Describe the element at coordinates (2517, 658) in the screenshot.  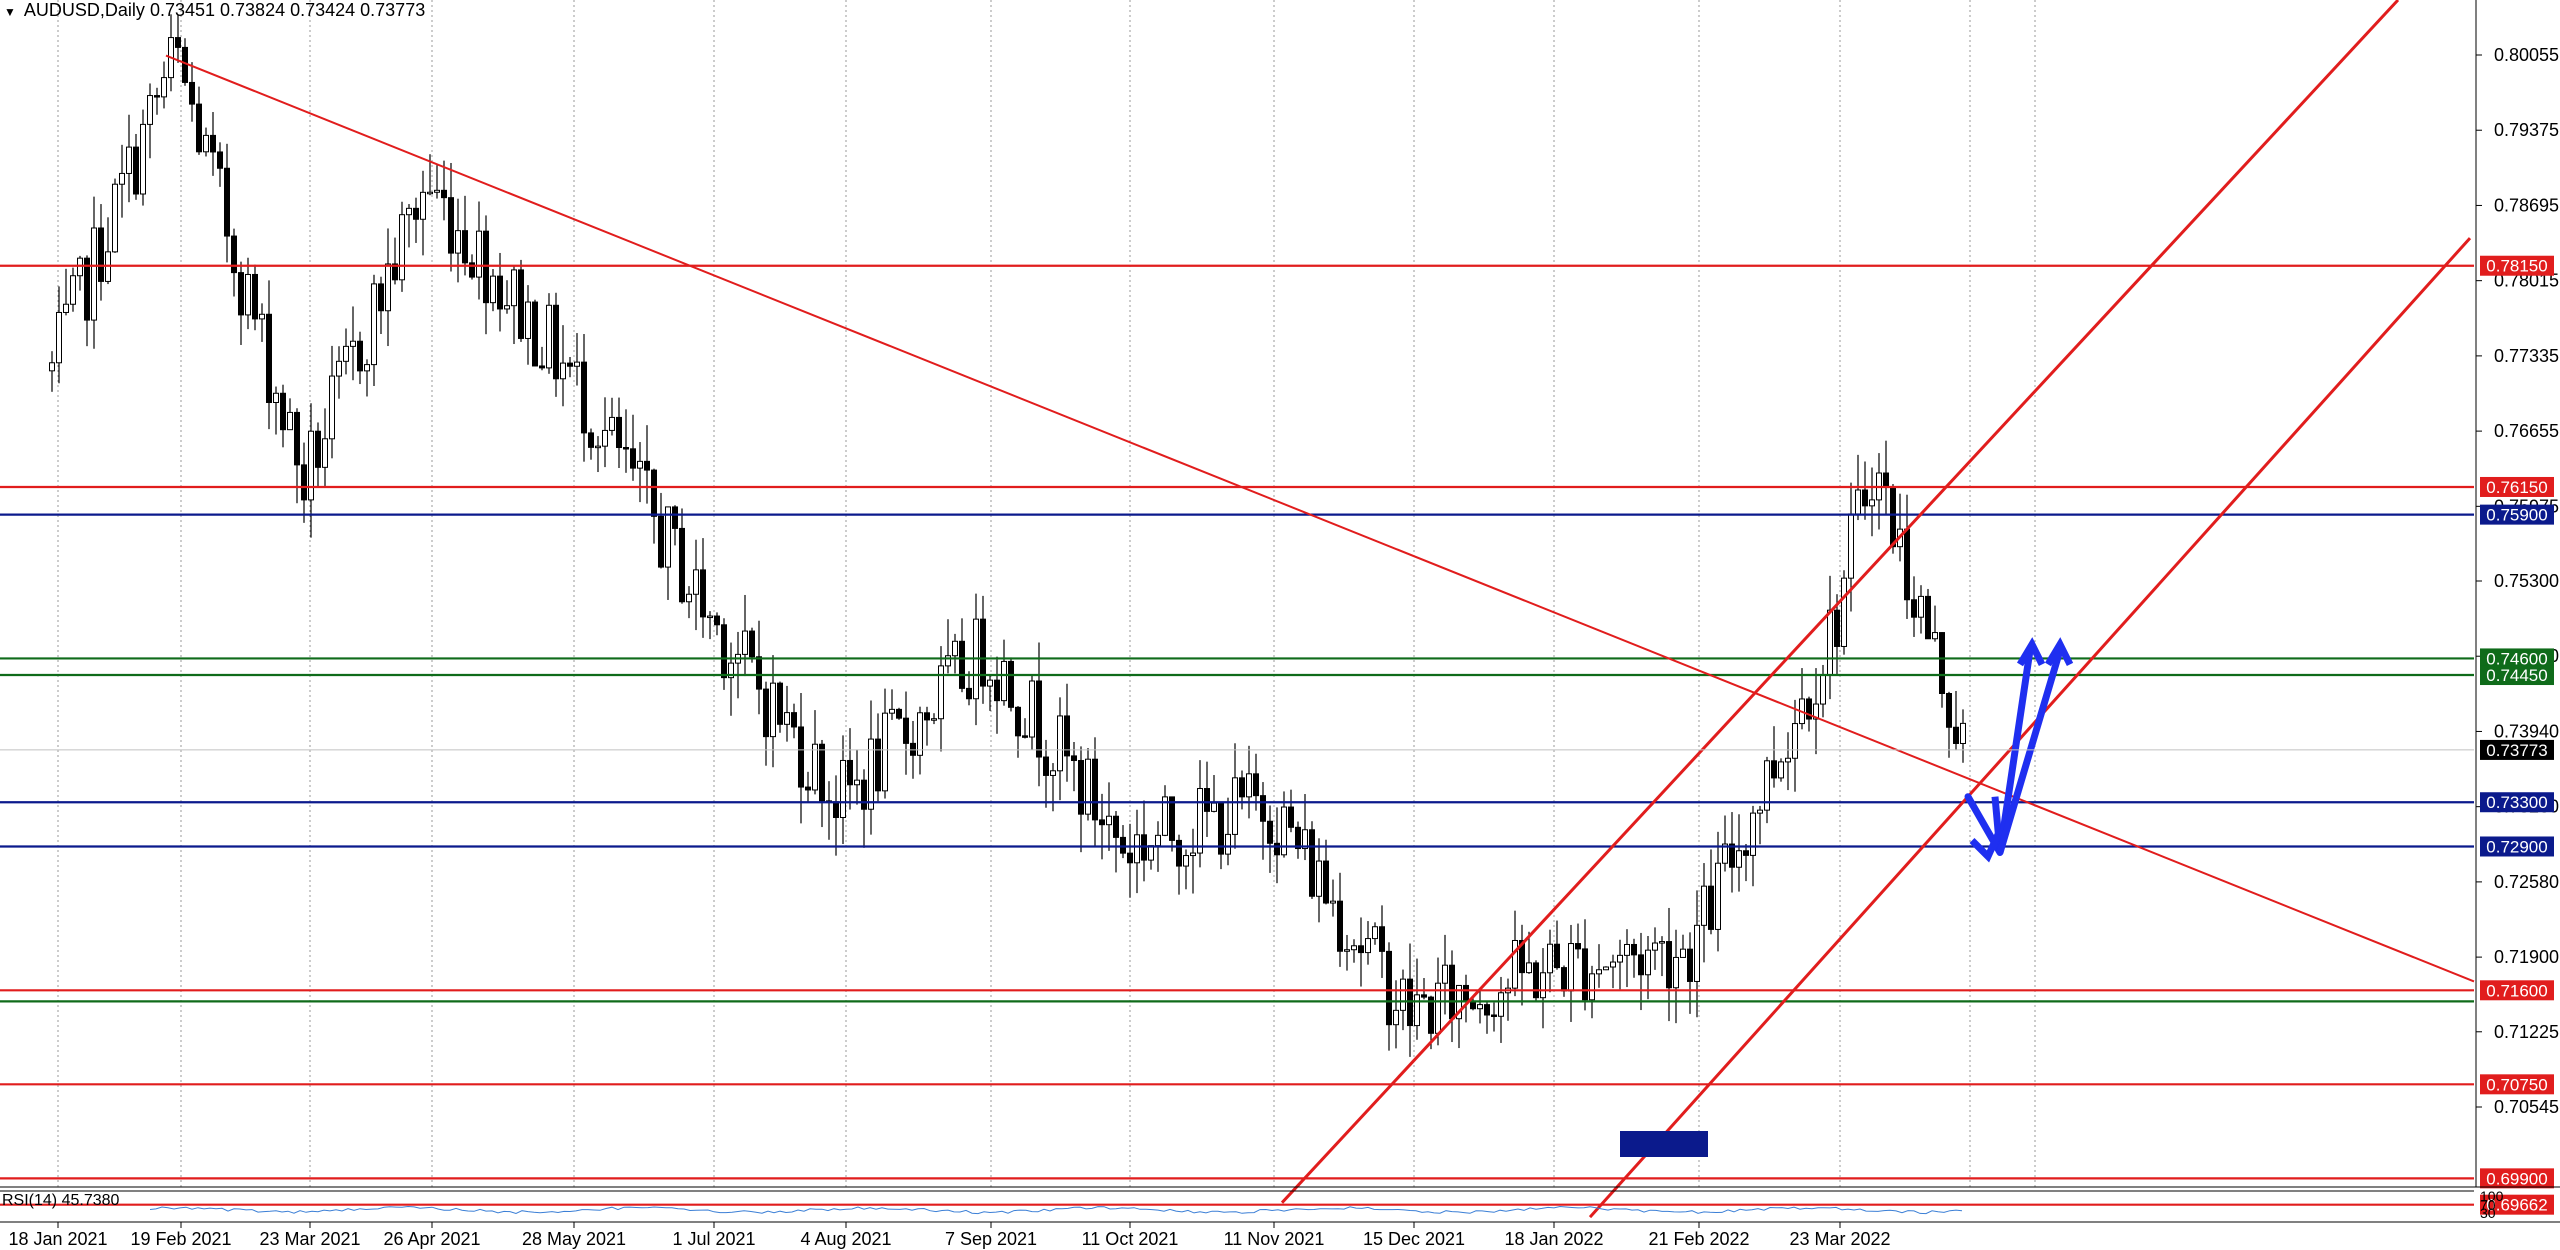
I see `level-badge-green` at that location.